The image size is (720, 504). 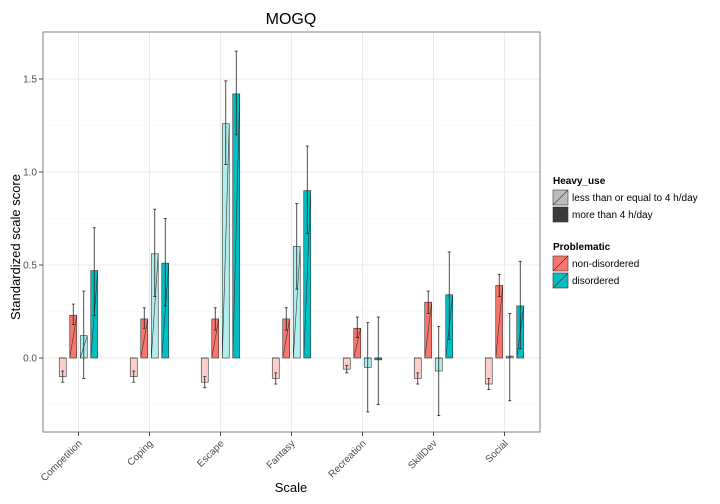 What do you see at coordinates (30, 173) in the screenshot?
I see `y-tick-label: 1.0` at bounding box center [30, 173].